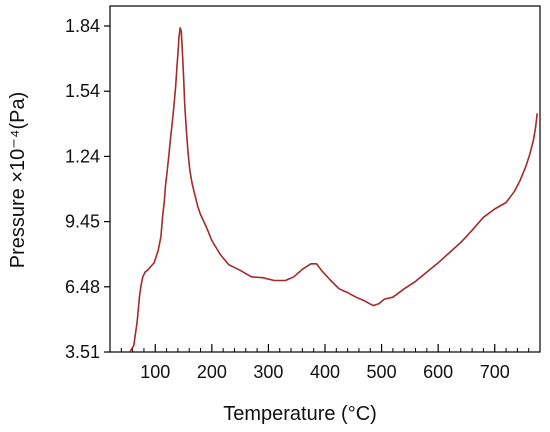  Describe the element at coordinates (82, 352) in the screenshot. I see `y-tick-label: 3.51` at that location.